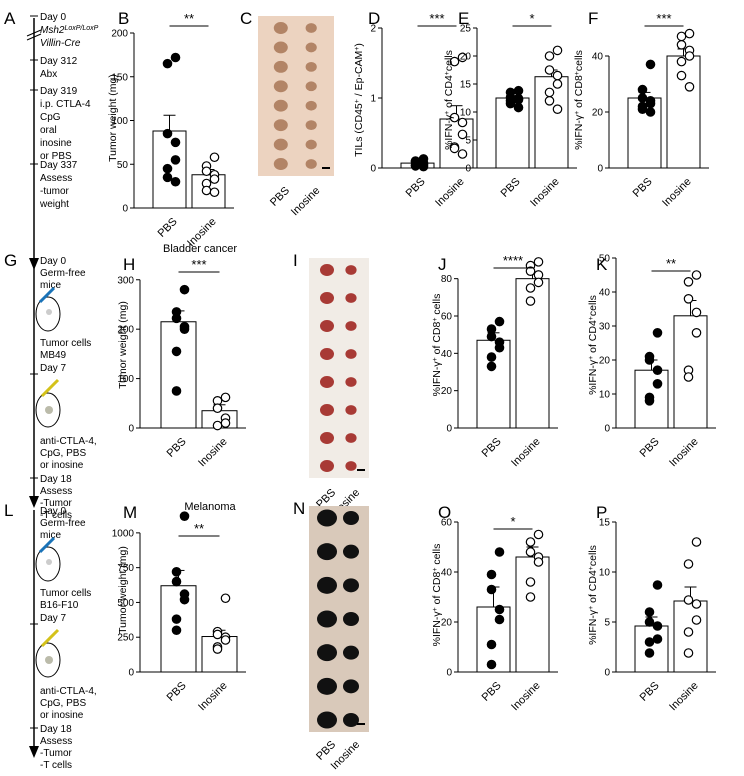  Describe the element at coordinates (449, 673) in the screenshot. I see `ytick-label-O: 0` at that location.